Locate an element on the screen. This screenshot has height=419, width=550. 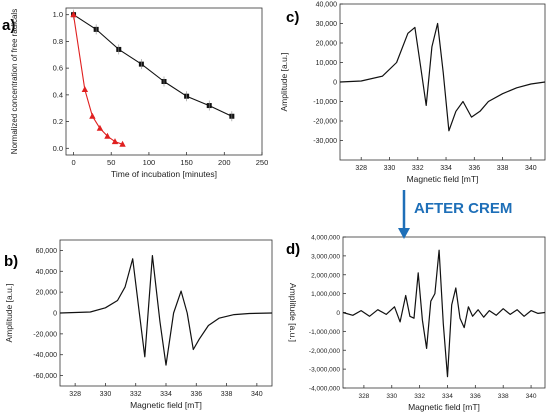
y-tick-label: -40,000 is located at coordinates (45, 355).